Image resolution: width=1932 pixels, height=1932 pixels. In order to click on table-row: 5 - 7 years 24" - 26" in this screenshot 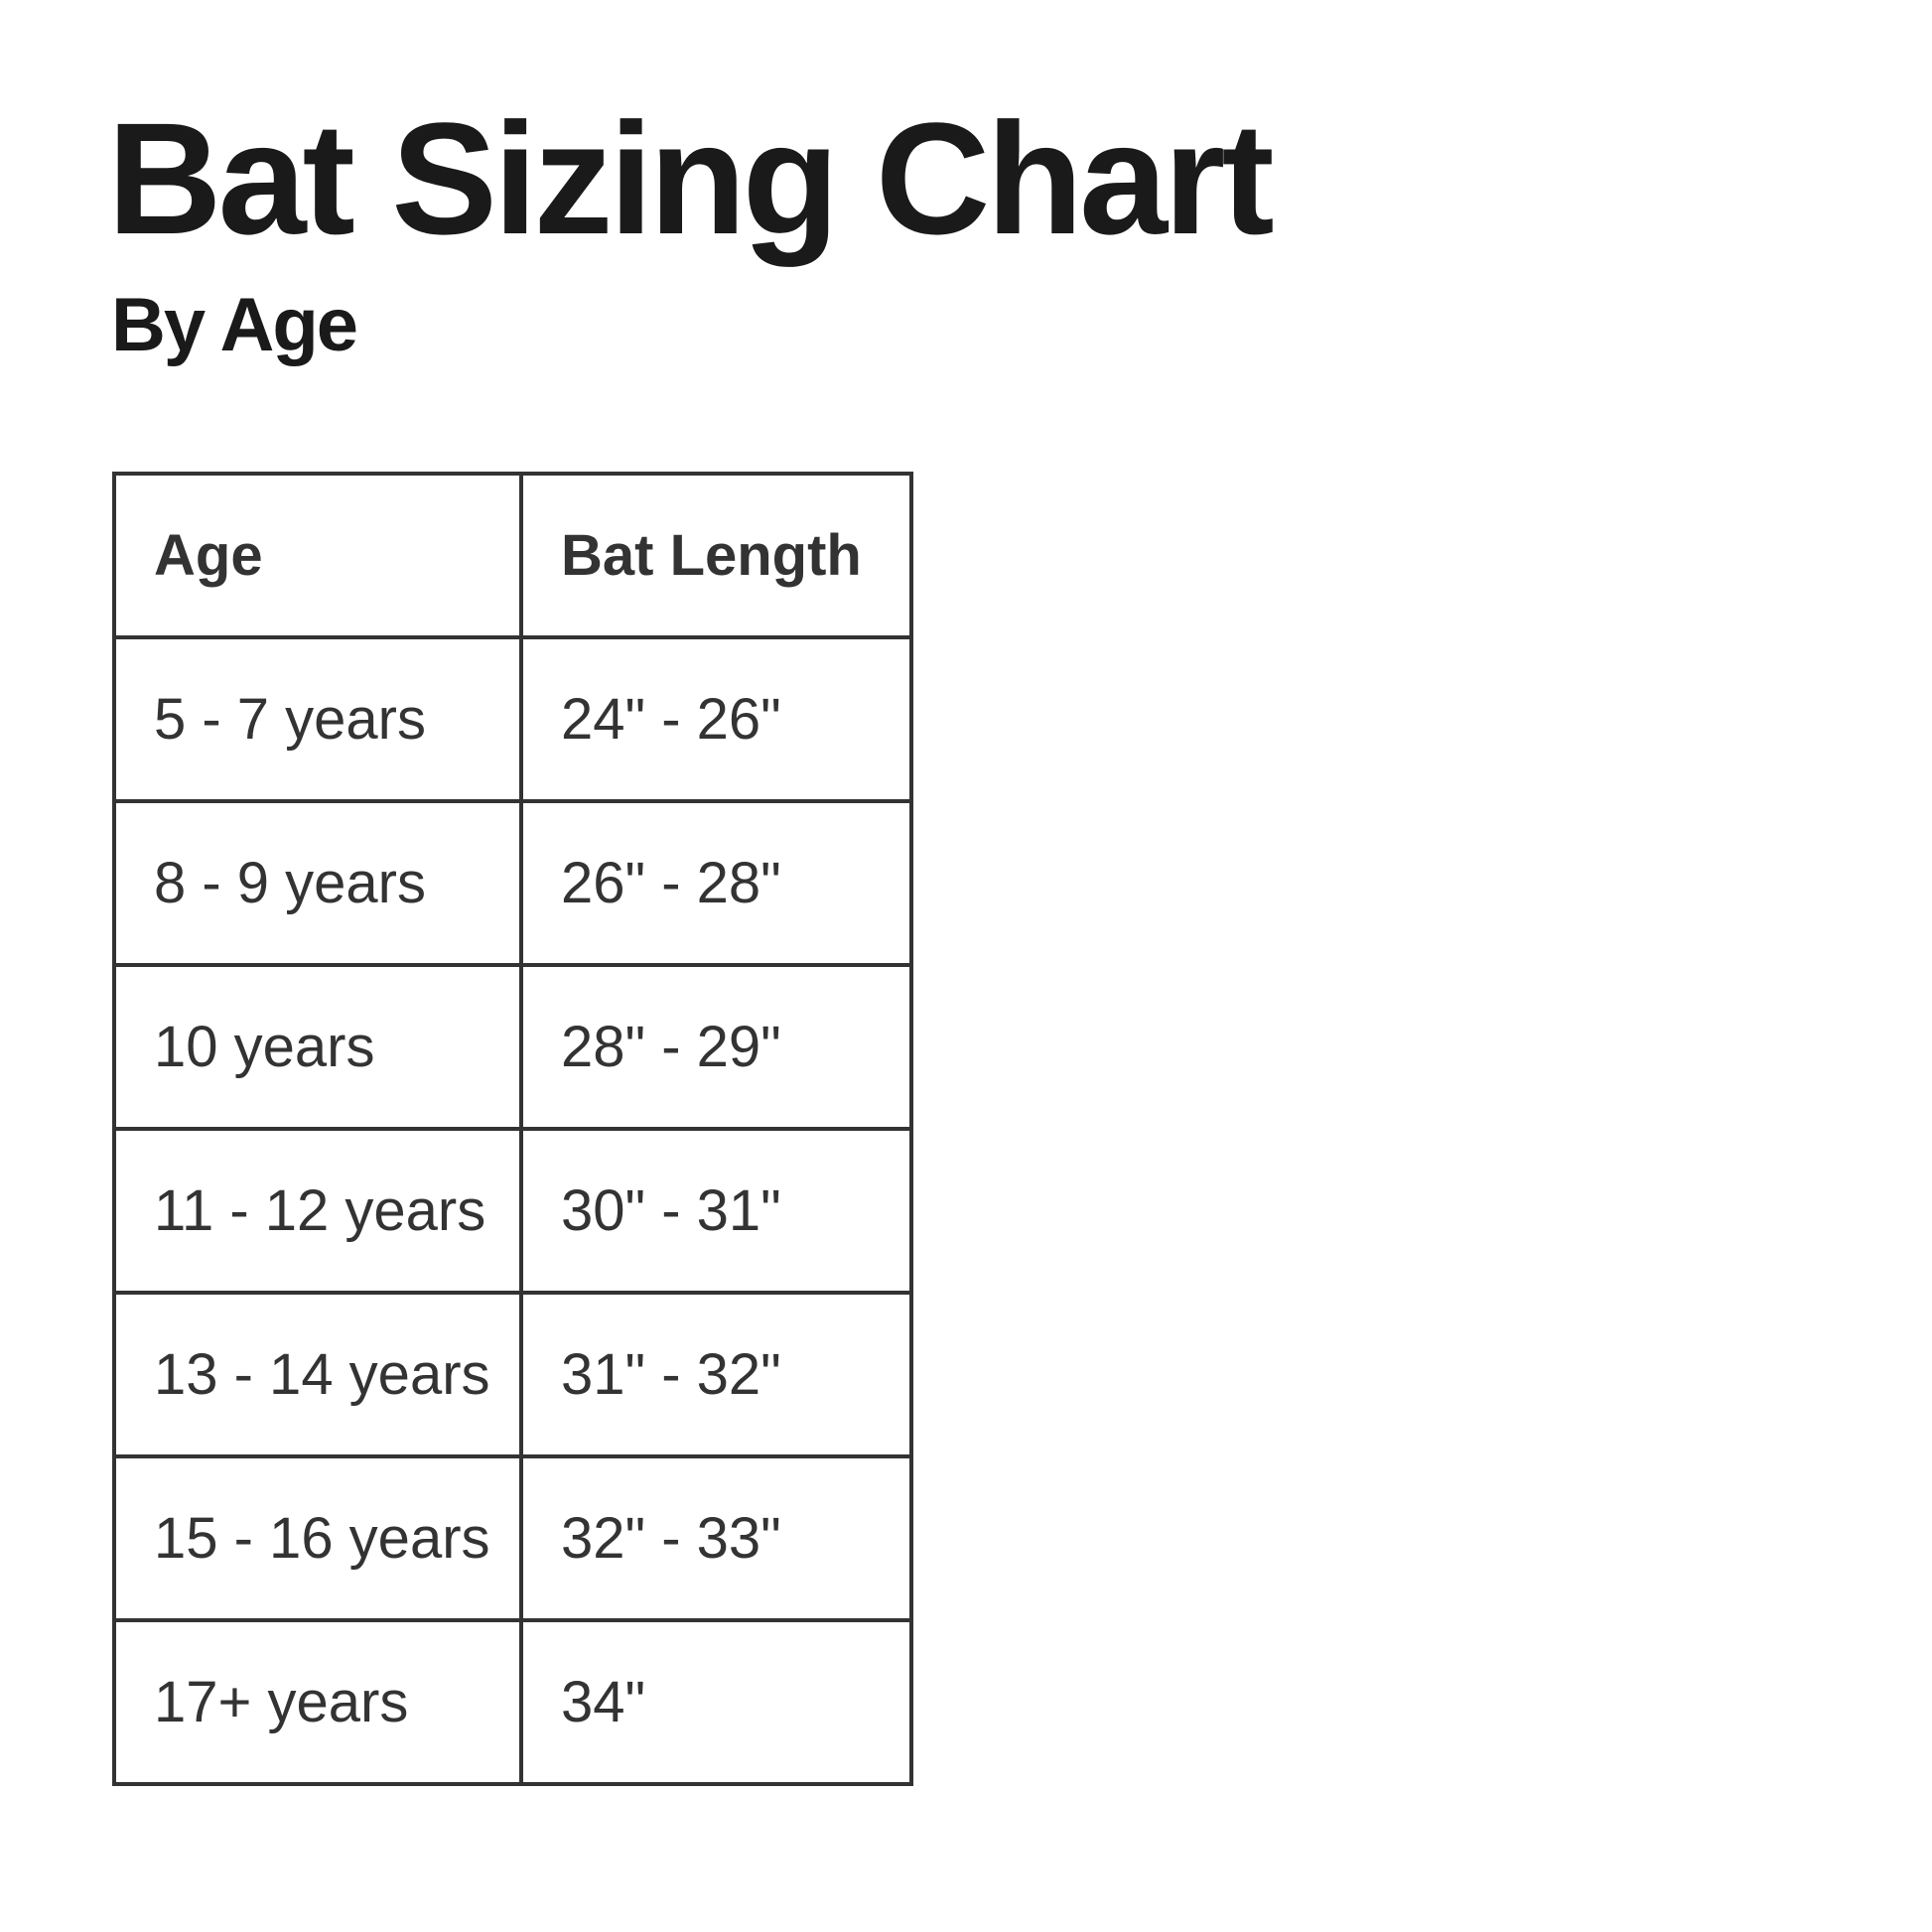, I will do `click(512, 719)`.